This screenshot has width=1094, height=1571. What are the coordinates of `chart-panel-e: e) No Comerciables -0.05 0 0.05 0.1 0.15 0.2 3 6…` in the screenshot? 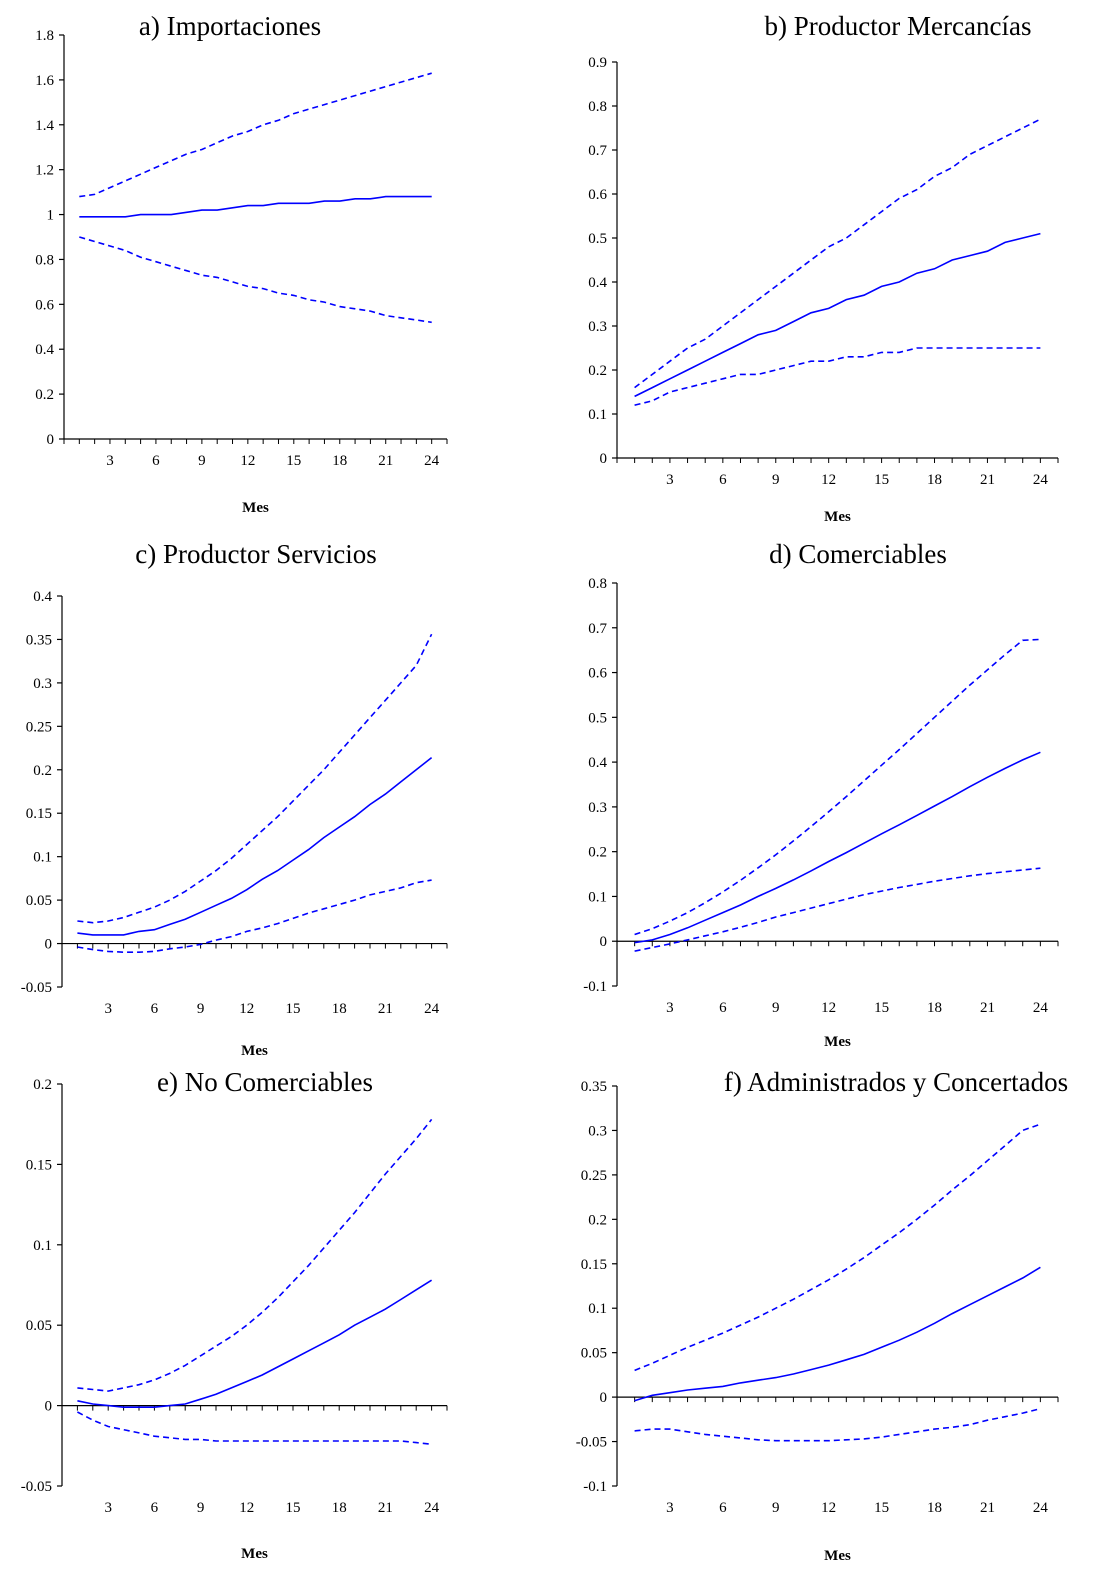 It's located at (234, 1314).